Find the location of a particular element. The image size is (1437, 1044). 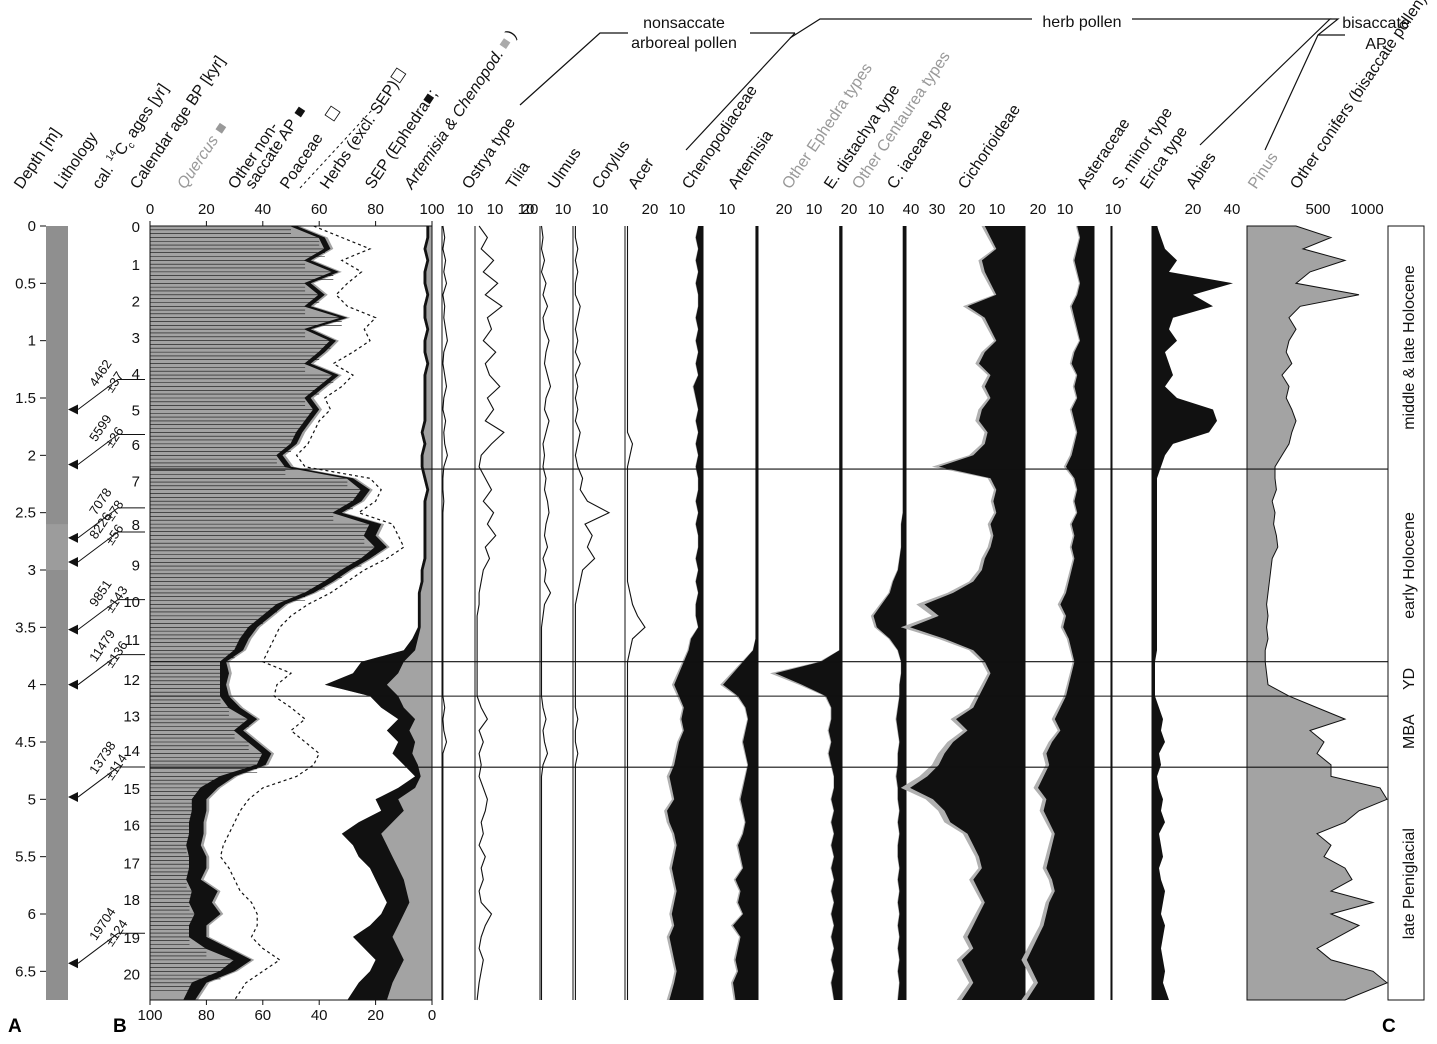

main-frame is located at coordinates (291, 613).